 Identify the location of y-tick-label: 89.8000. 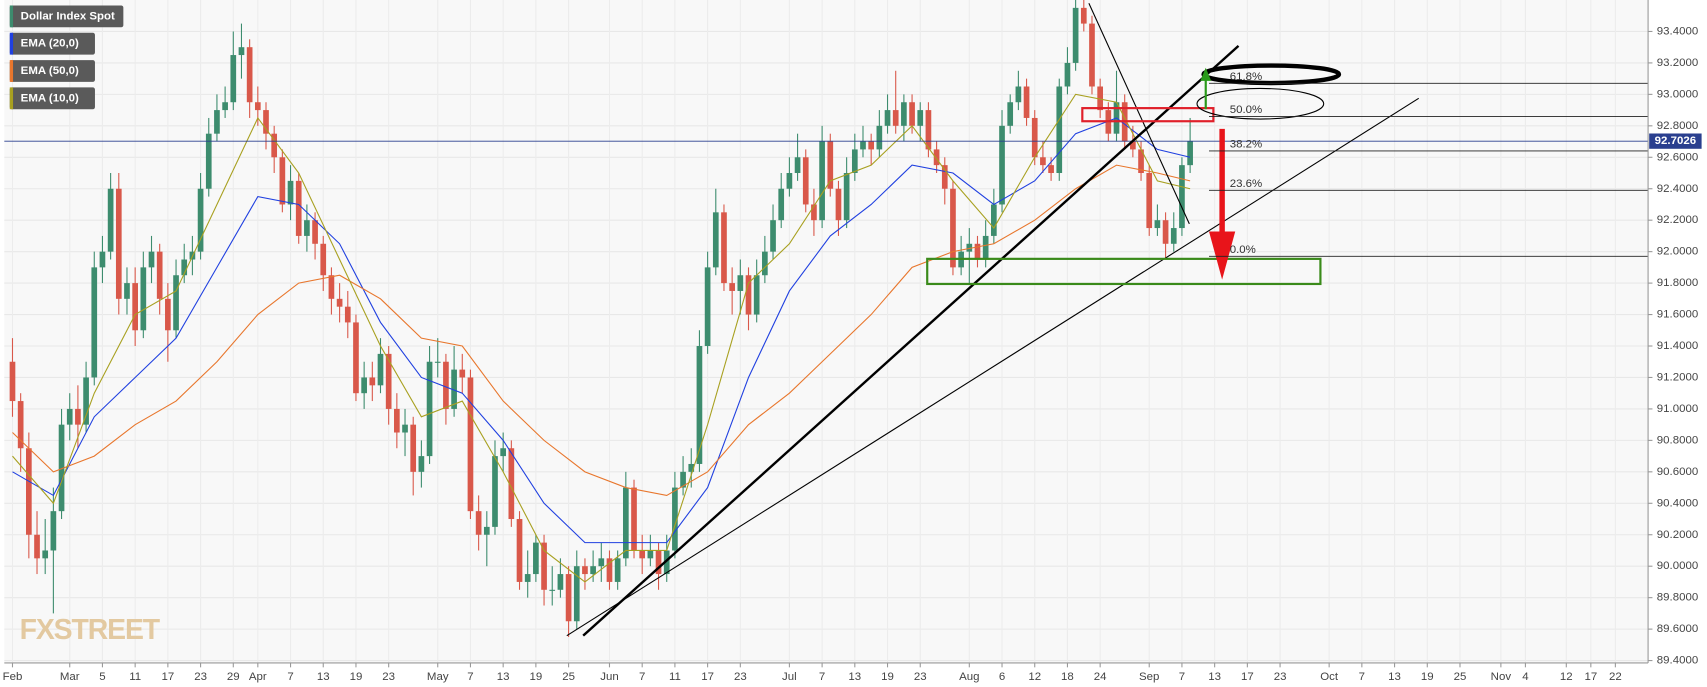
(1677, 598).